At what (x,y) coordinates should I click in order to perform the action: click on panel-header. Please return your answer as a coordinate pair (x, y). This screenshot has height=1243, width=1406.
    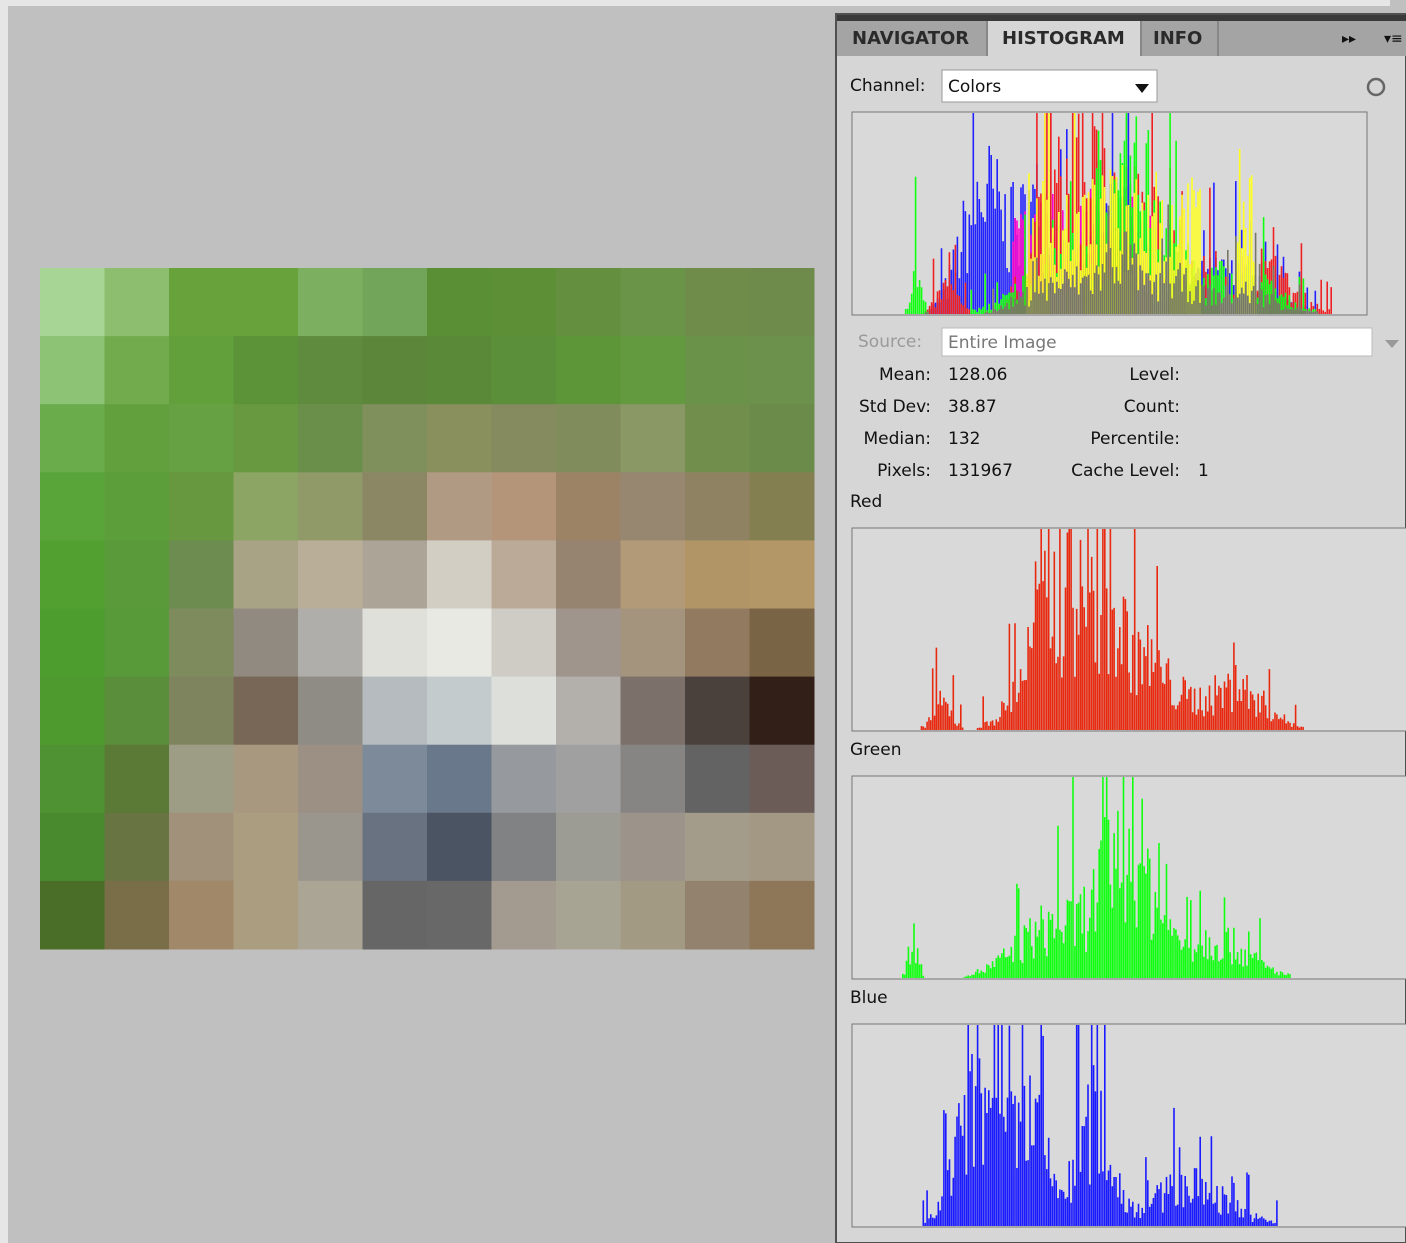
    Looking at the image, I should click on (1121, 18).